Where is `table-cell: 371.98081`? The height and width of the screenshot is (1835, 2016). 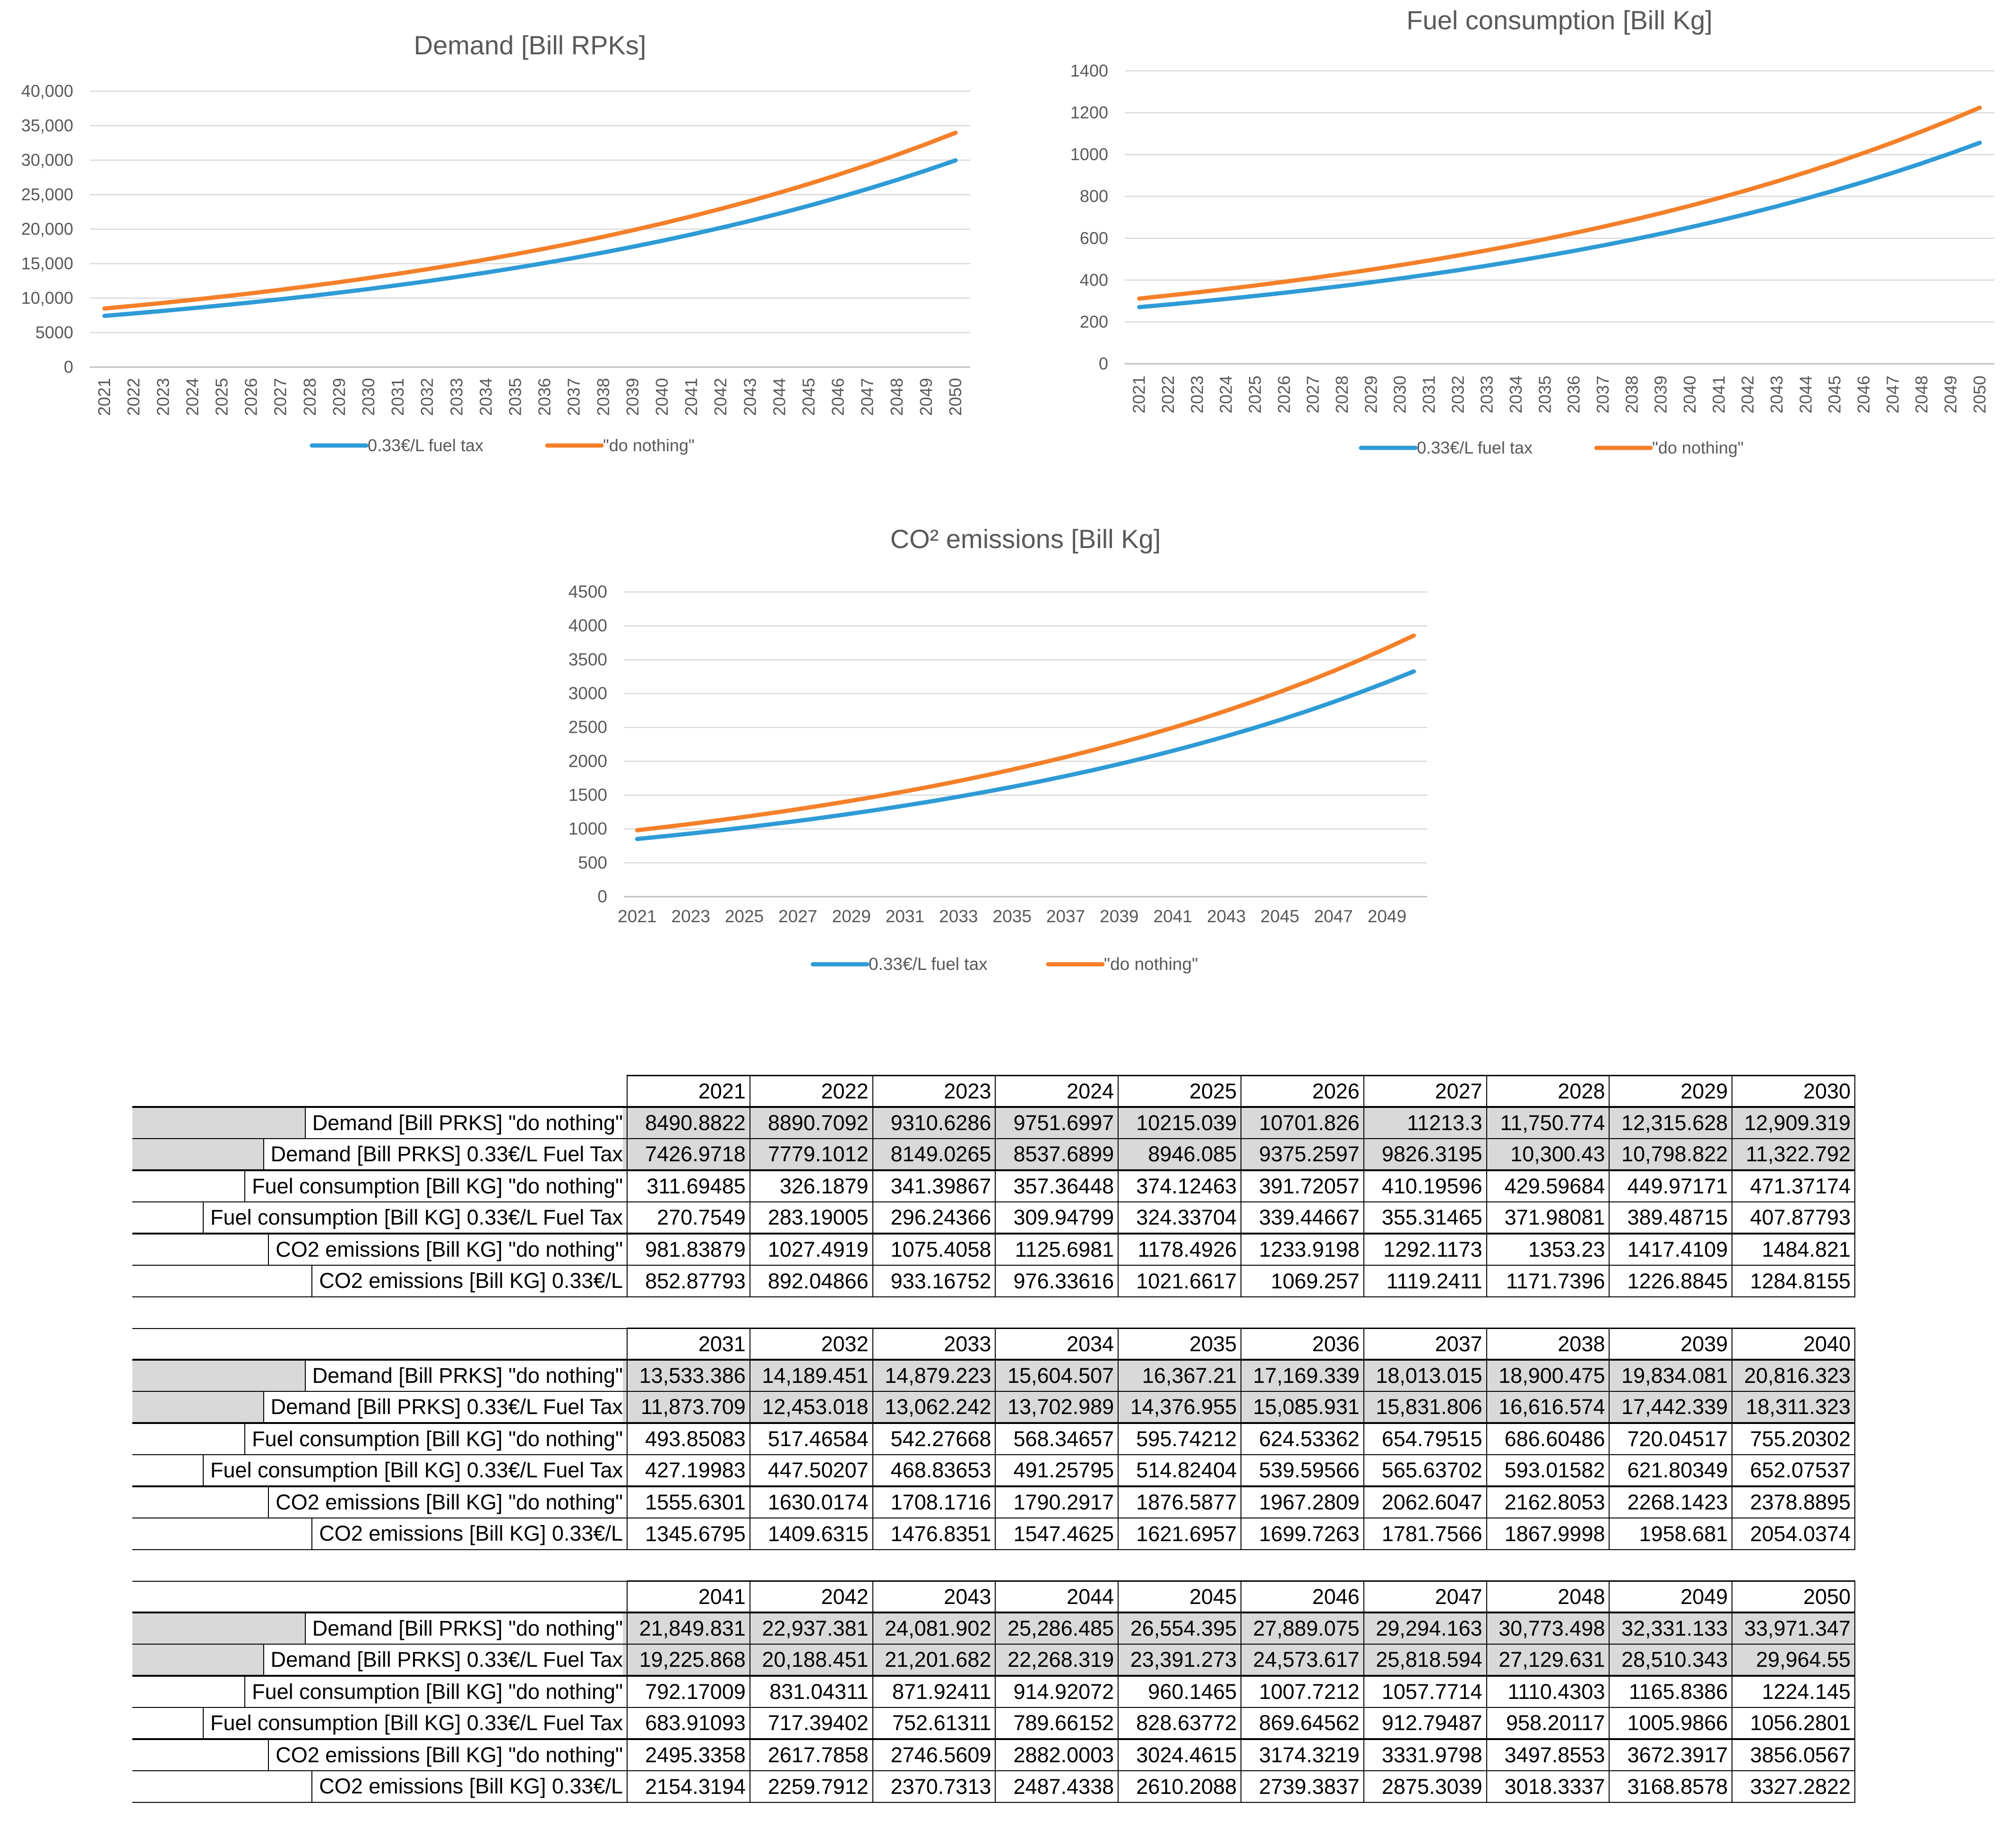
table-cell: 371.98081 is located at coordinates (1548, 1218).